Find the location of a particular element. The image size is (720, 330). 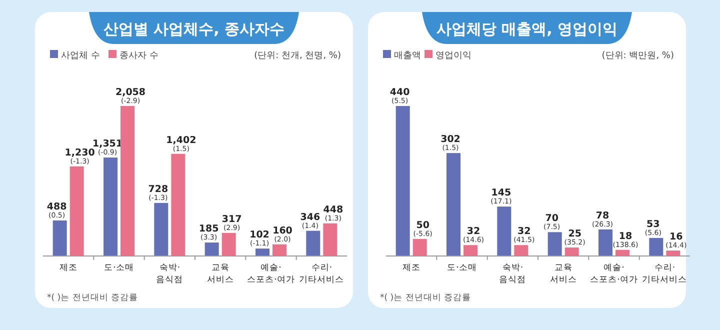

legend-label: 영업이익 is located at coordinates (454, 56).